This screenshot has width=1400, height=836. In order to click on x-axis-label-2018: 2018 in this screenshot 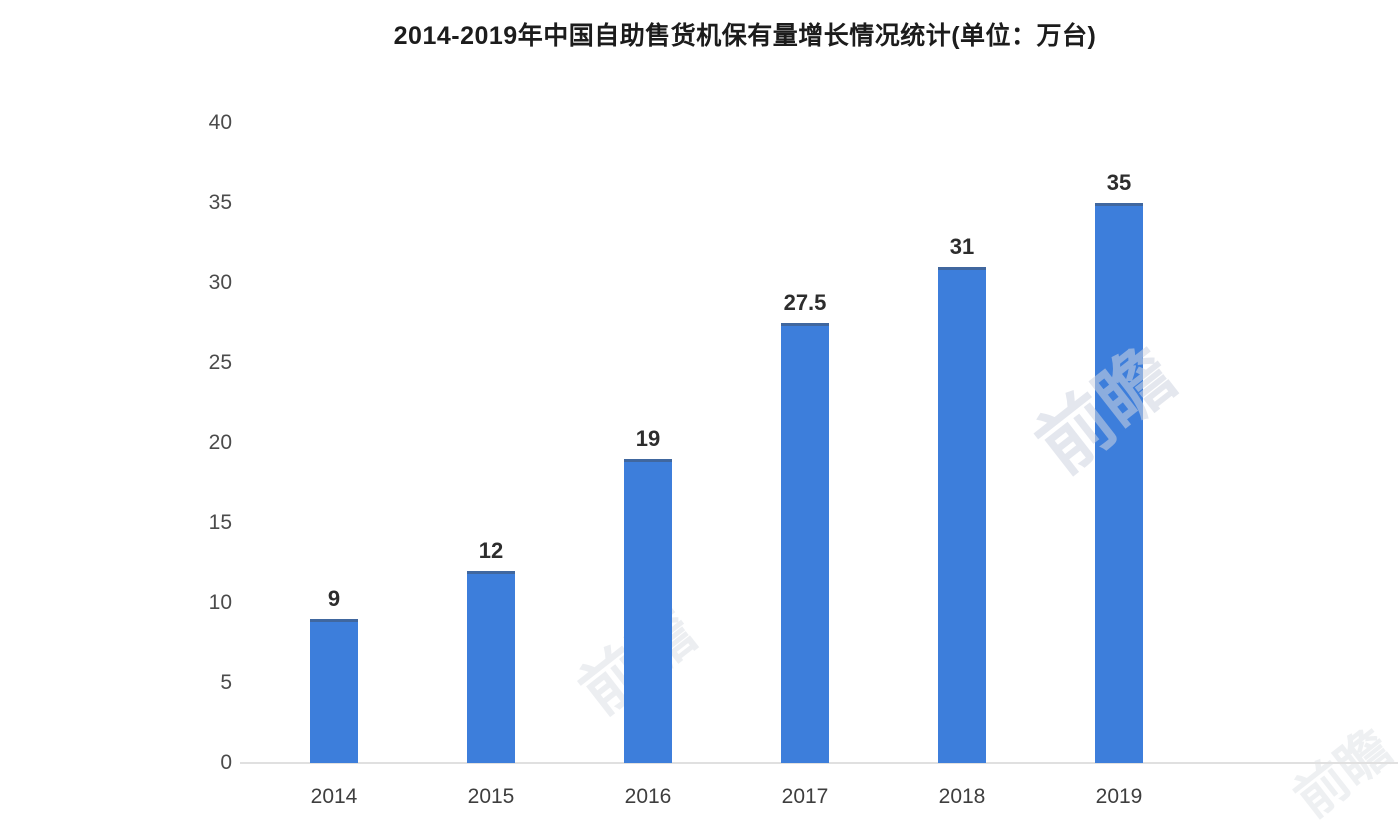, I will do `click(962, 796)`.